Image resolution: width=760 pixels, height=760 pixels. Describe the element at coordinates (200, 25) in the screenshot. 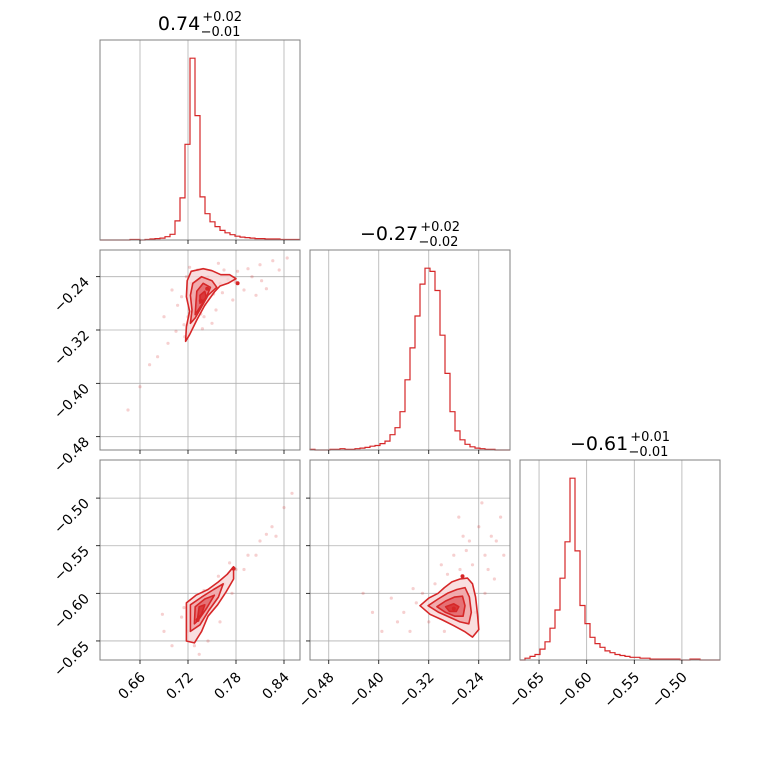

I see `title-param-0: 0.74 +0.02 −0.01` at that location.